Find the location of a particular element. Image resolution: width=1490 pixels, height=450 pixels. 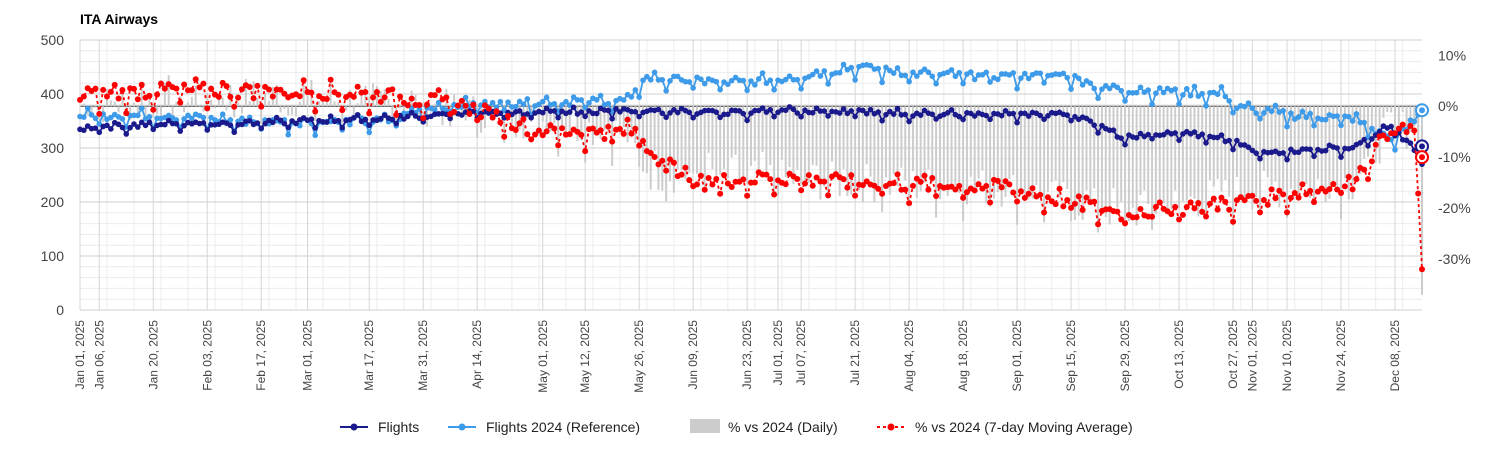

moving-average-end-marker-core is located at coordinates (1422, 157).